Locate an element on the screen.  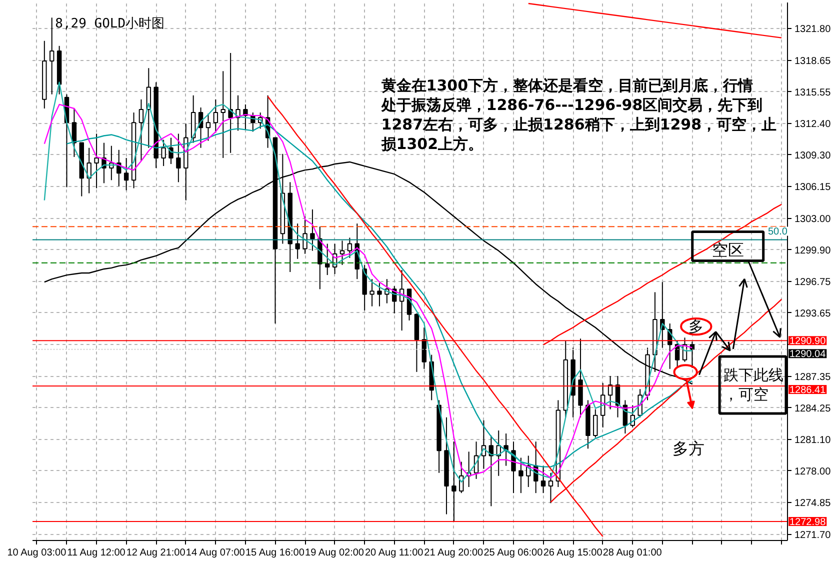
y-tick-label: 1296.75 is located at coordinates (813, 282).